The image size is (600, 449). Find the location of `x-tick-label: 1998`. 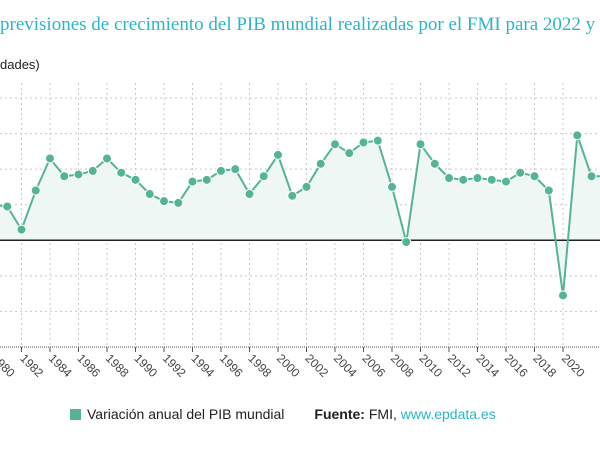

x-tick-label: 1998 is located at coordinates (259, 365).